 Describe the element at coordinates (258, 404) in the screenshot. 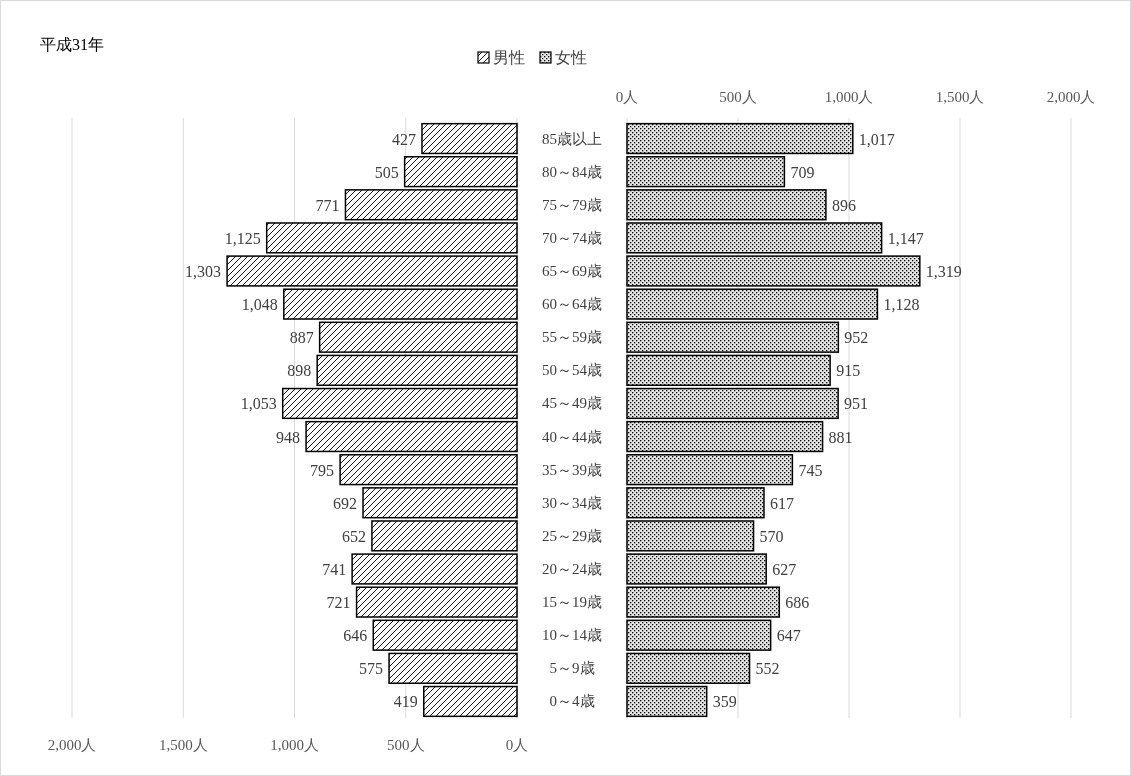

I see `data-label: 1,053` at that location.